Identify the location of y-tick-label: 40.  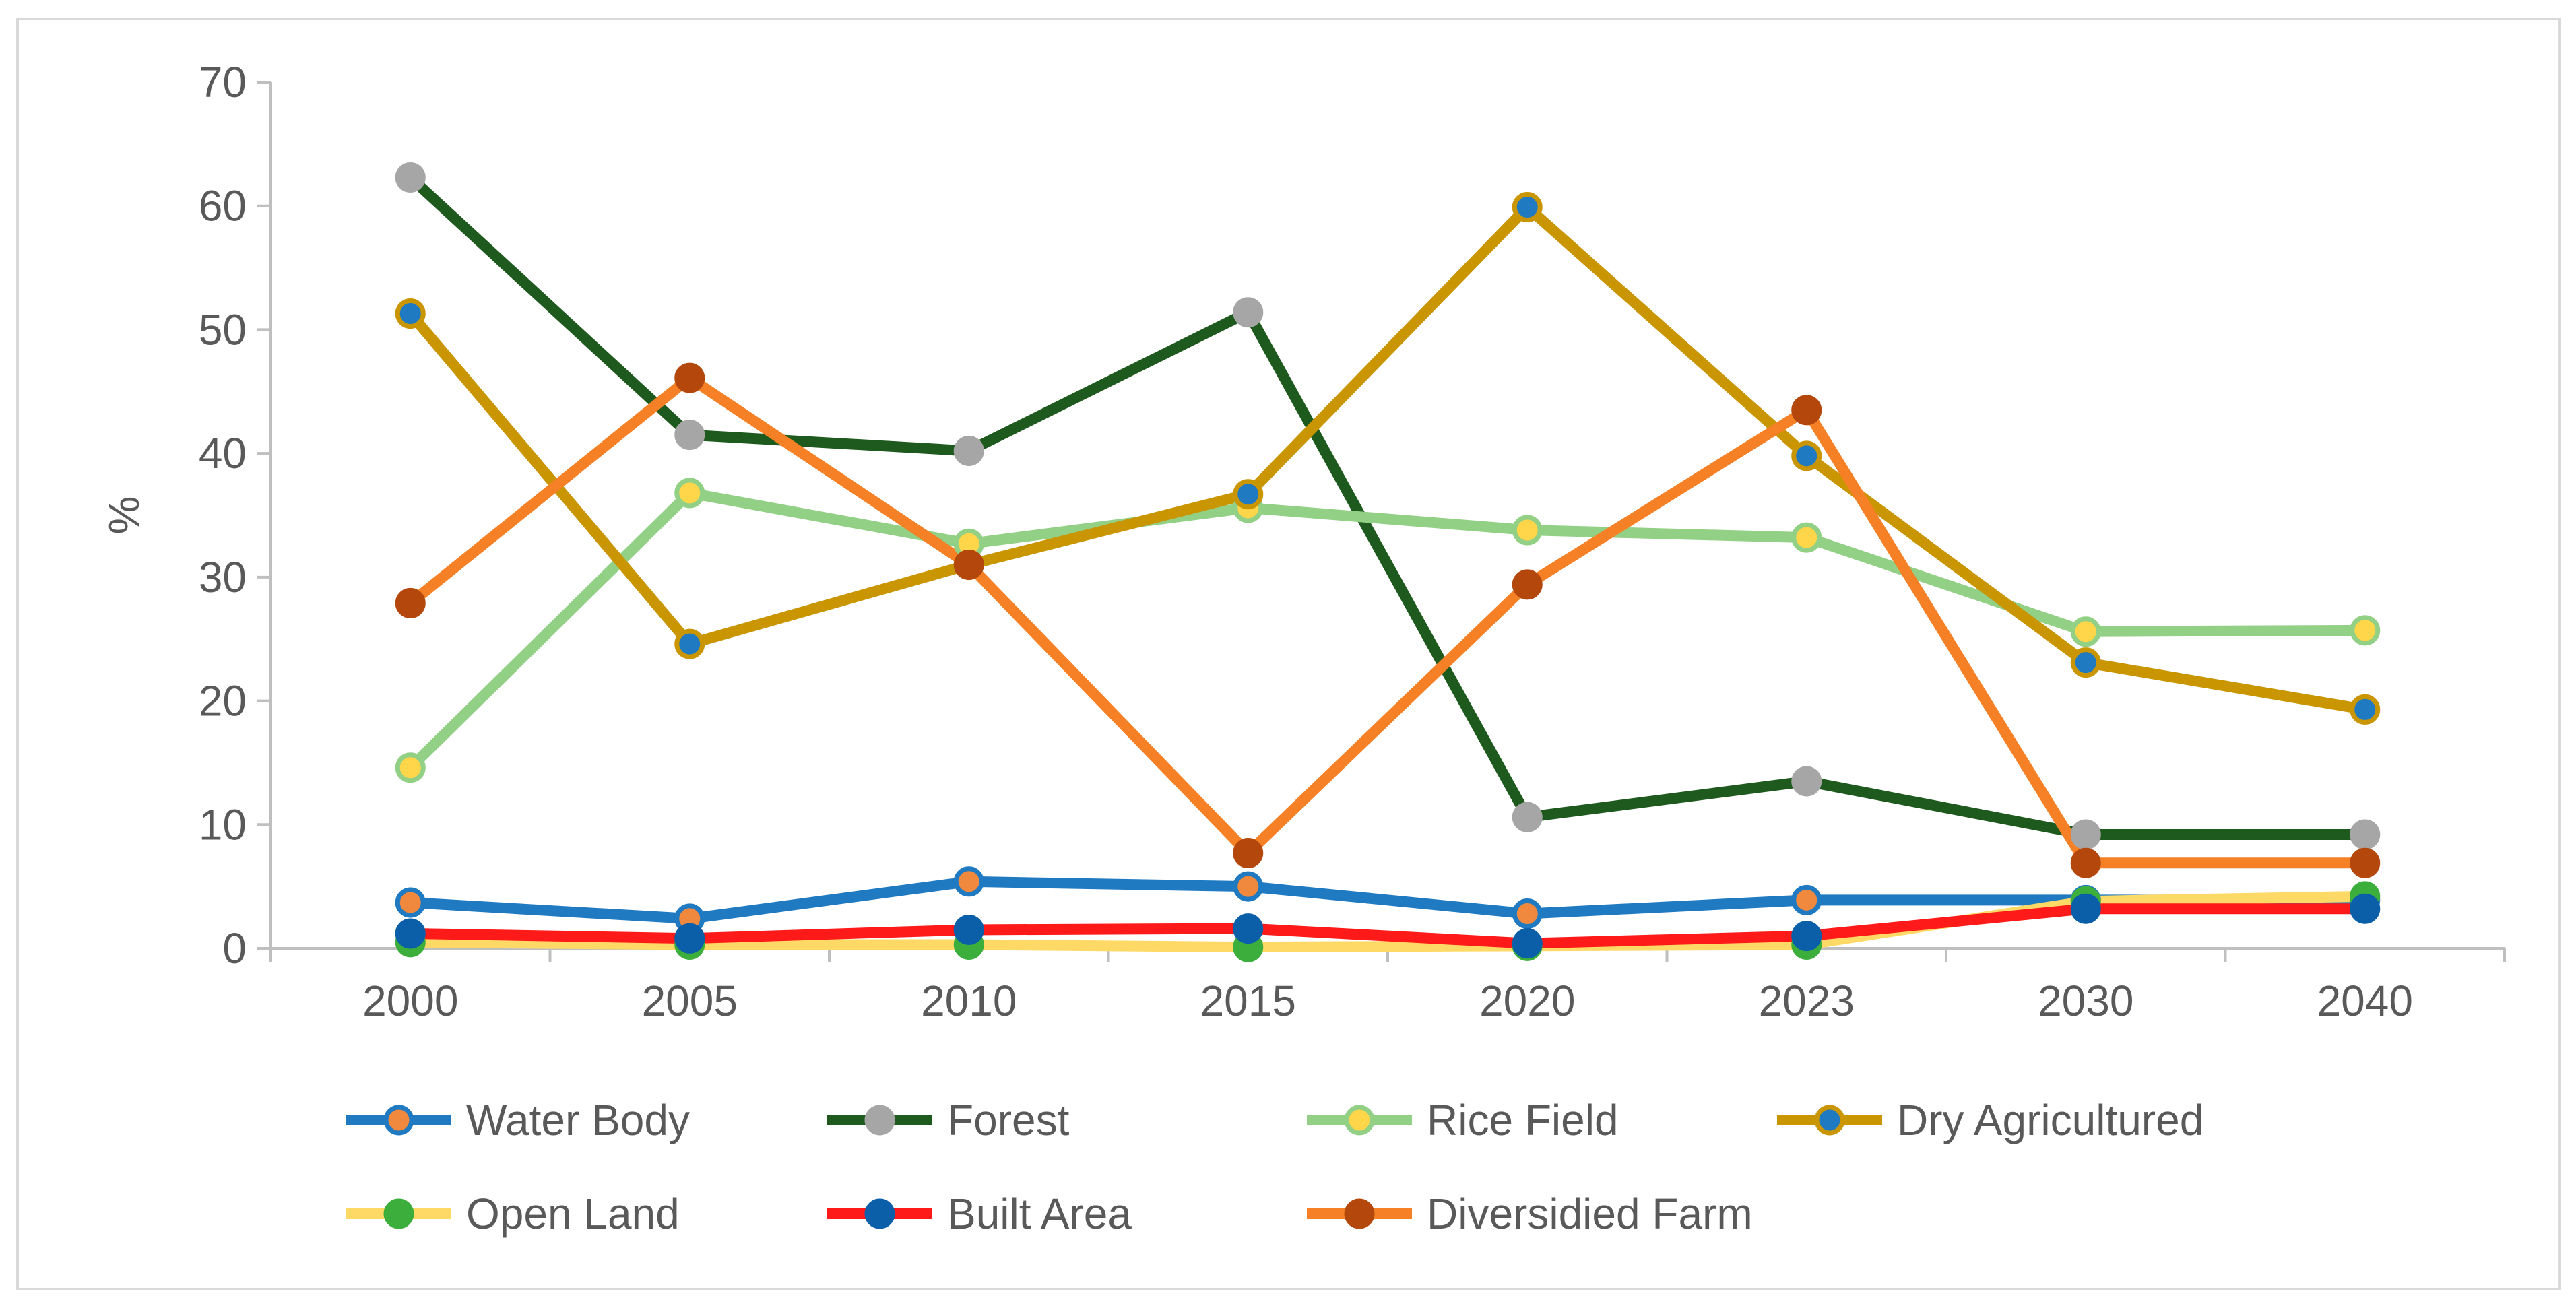
(223, 453).